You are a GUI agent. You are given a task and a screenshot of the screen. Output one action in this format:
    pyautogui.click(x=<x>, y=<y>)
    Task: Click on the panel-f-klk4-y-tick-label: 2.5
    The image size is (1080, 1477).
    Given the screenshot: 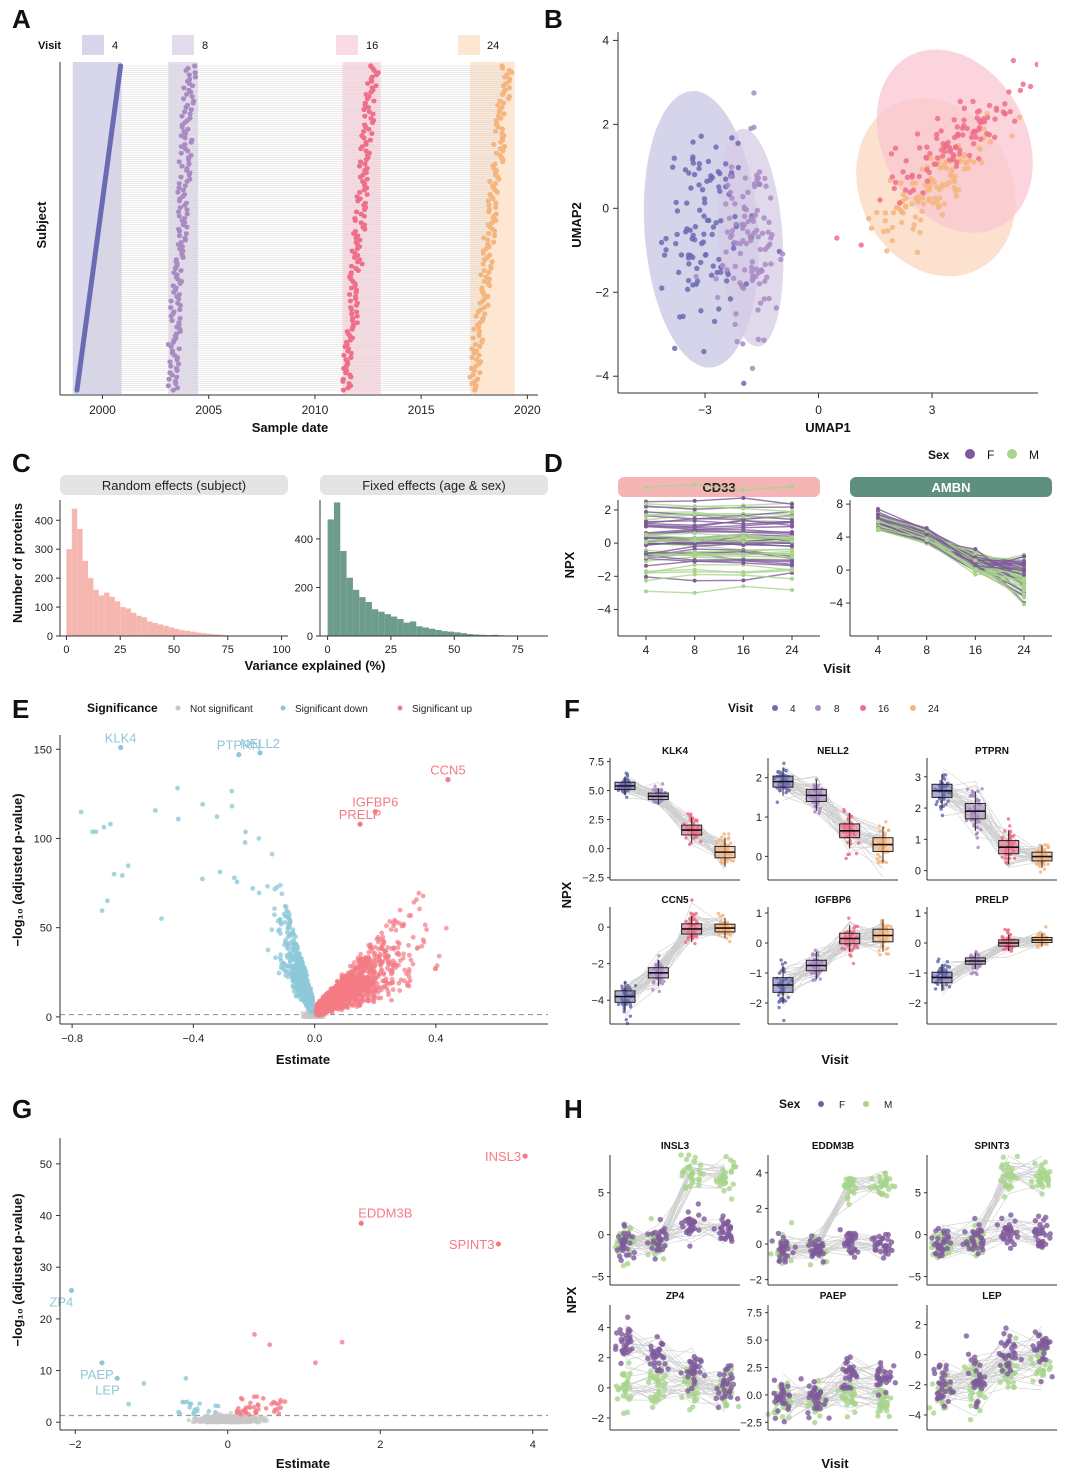 What is the action you would take?
    pyautogui.click(x=596, y=821)
    